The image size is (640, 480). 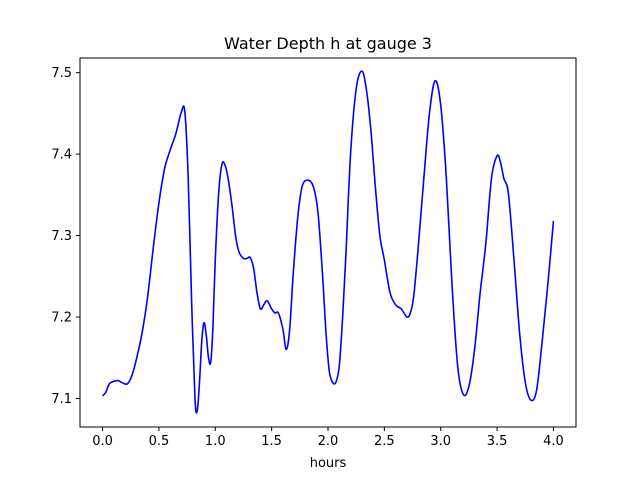 What do you see at coordinates (440, 441) in the screenshot?
I see `x-tick-label: 3.0` at bounding box center [440, 441].